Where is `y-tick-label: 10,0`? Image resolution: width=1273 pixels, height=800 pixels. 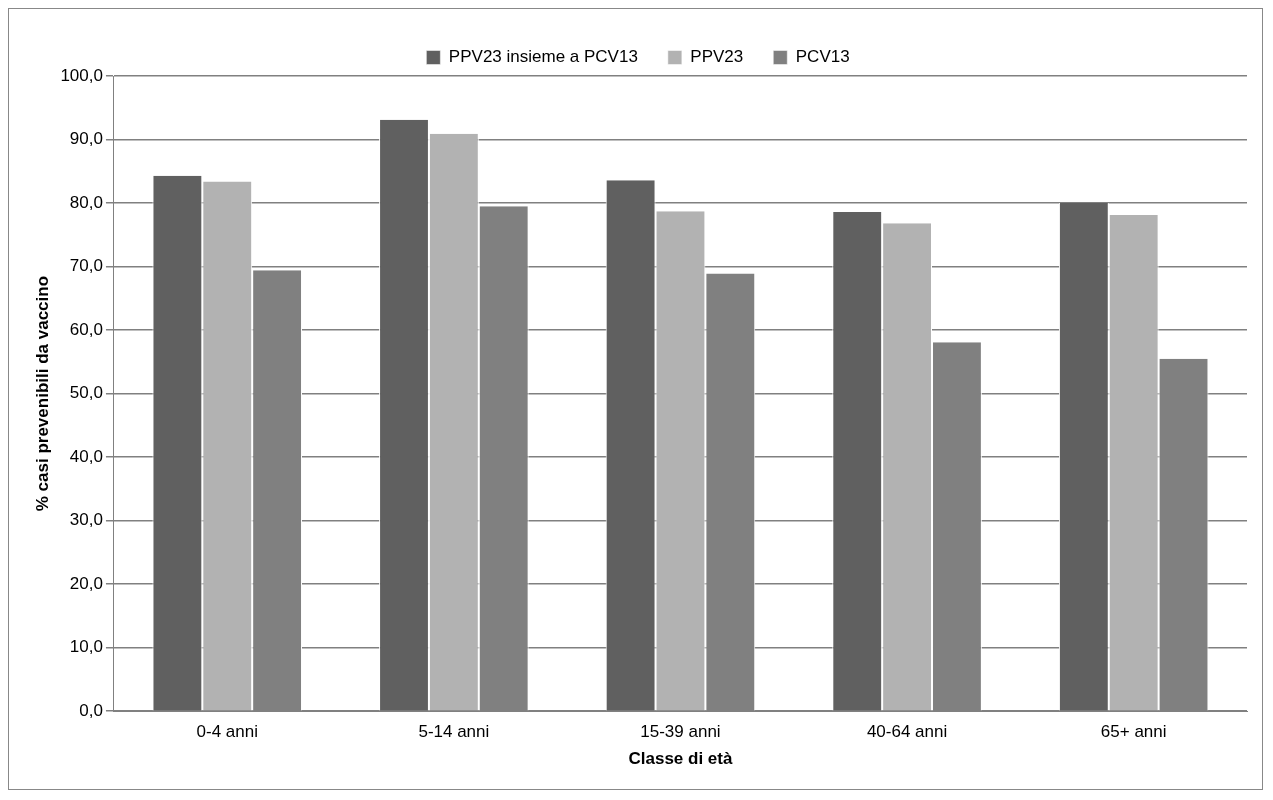
y-tick-label: 10,0 is located at coordinates (86, 647).